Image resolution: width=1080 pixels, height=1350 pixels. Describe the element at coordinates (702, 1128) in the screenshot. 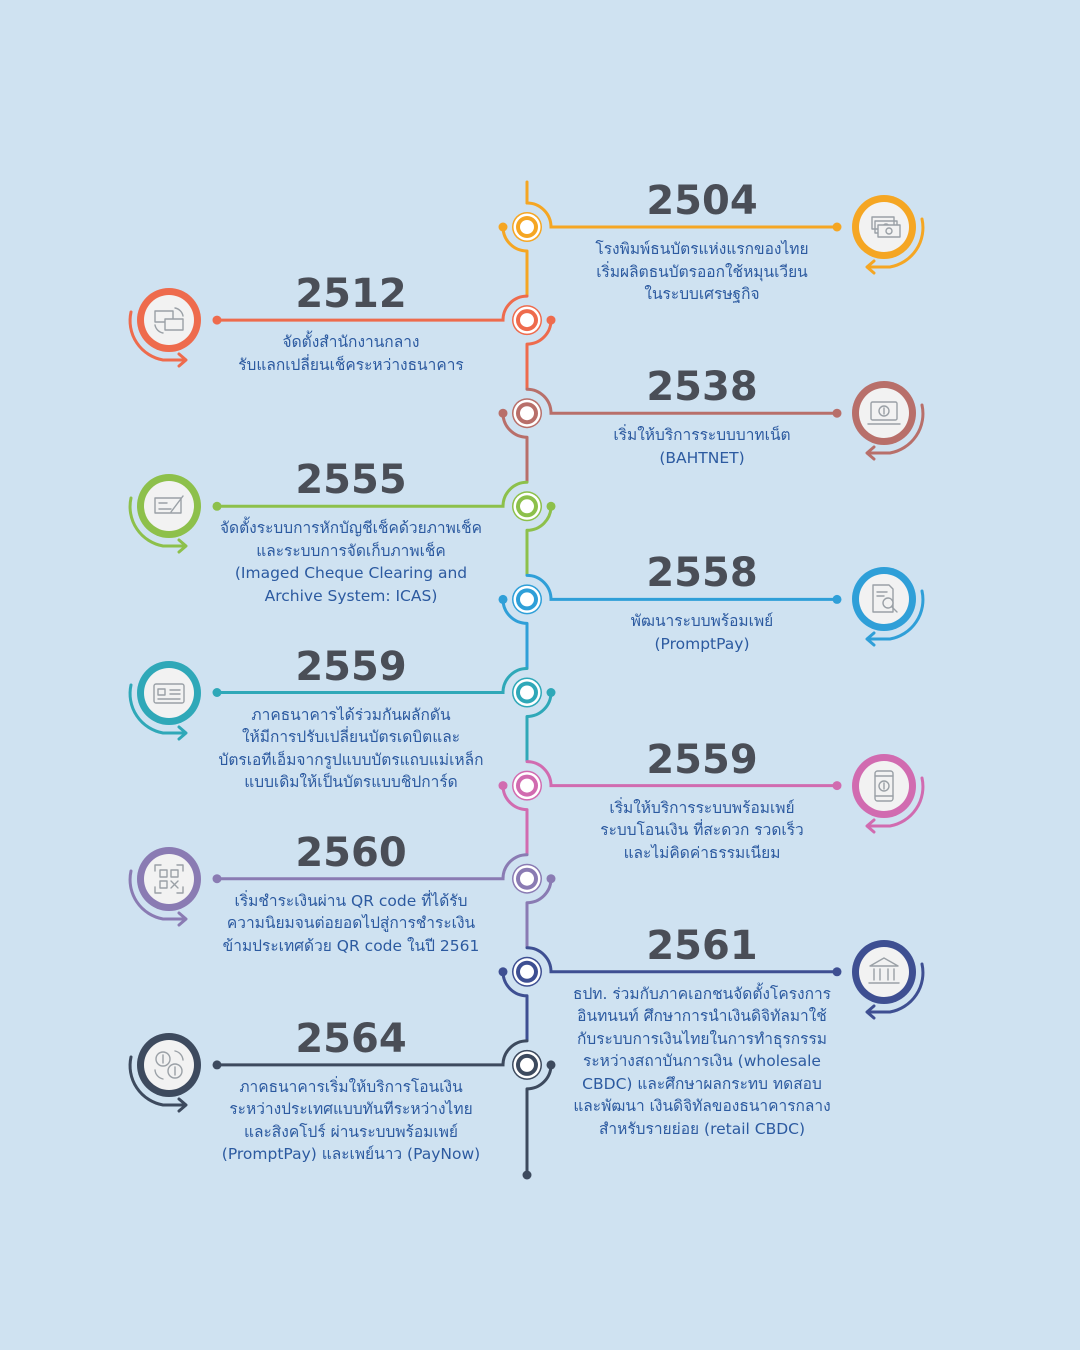

I see `description-line: สำหรับรายย่อย (retail CBDC)` at that location.